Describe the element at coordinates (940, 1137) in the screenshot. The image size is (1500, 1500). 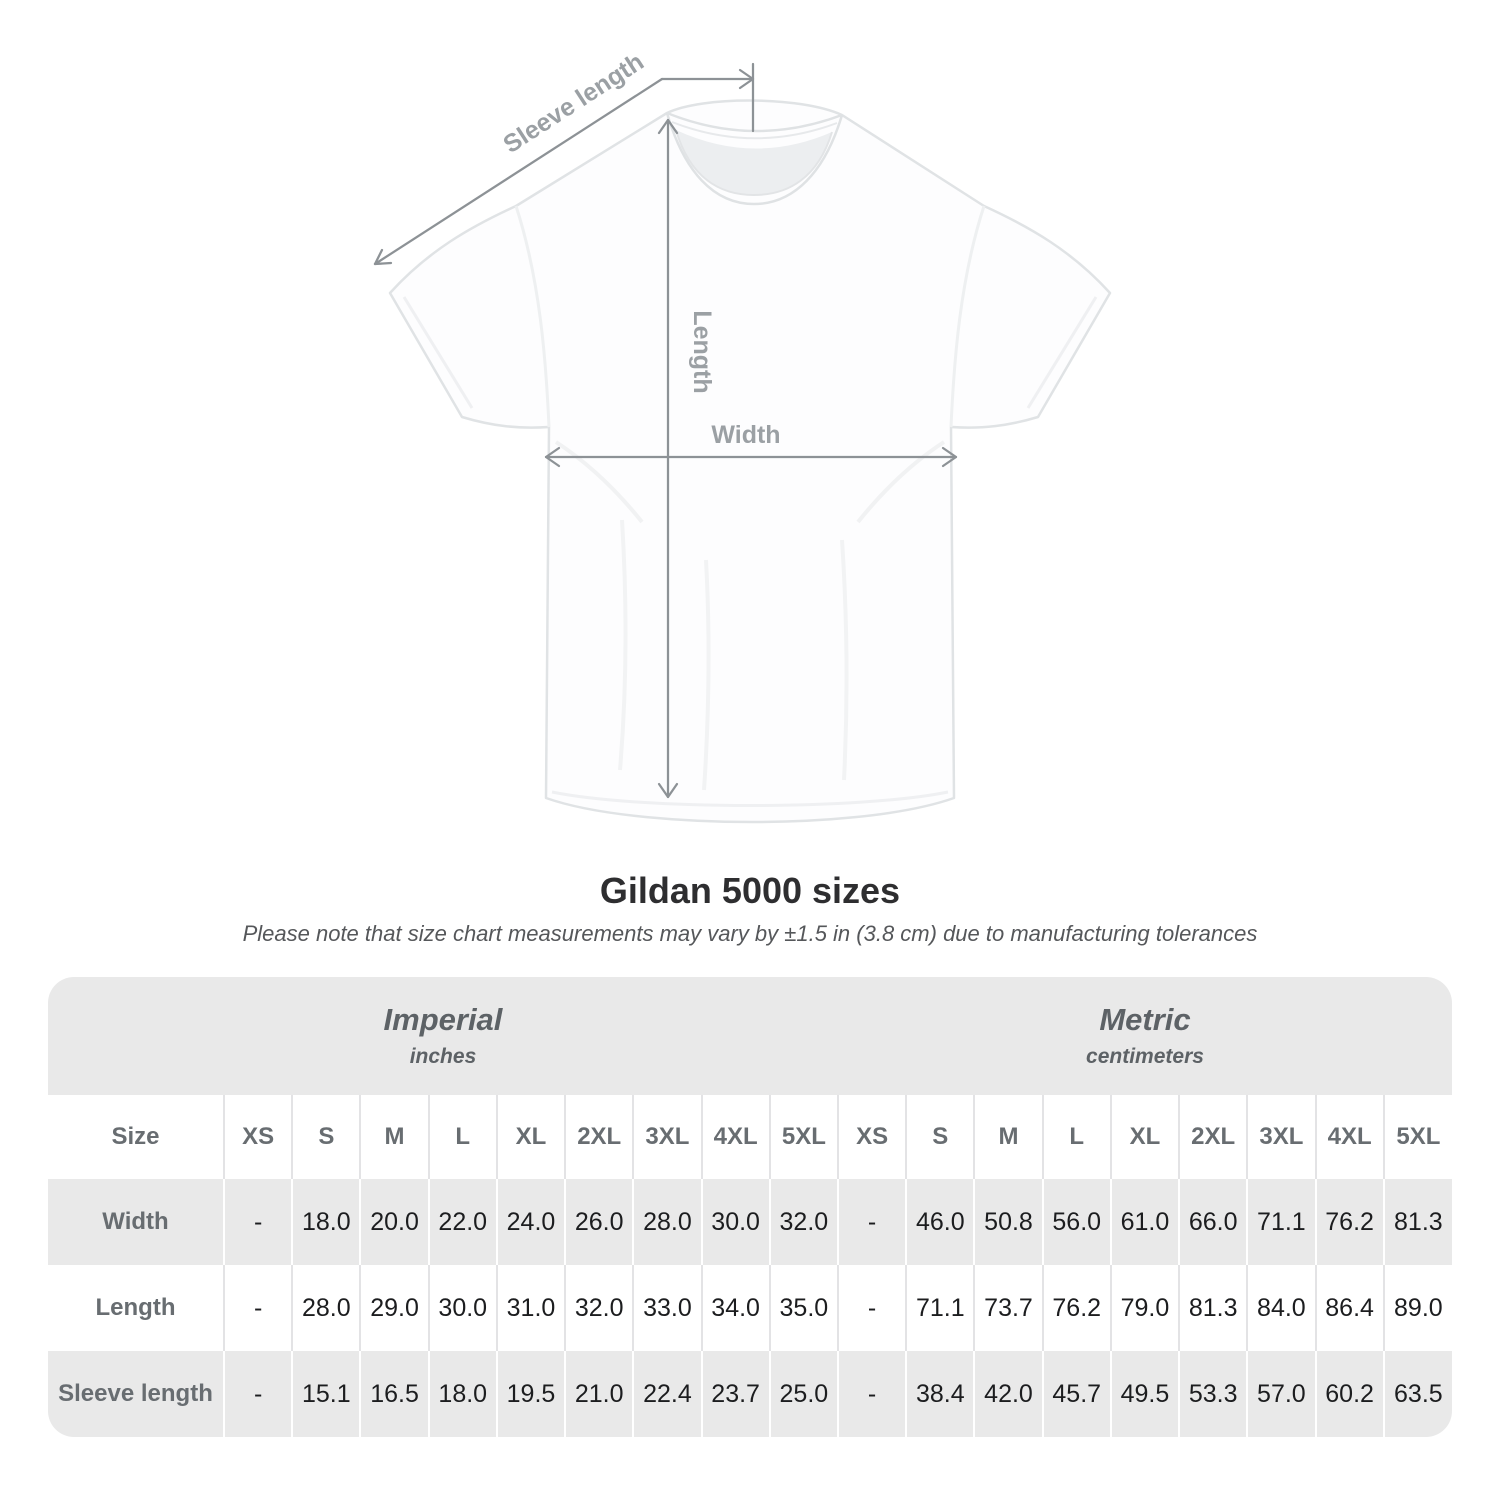
I see `size-header-metric-s: S` at that location.